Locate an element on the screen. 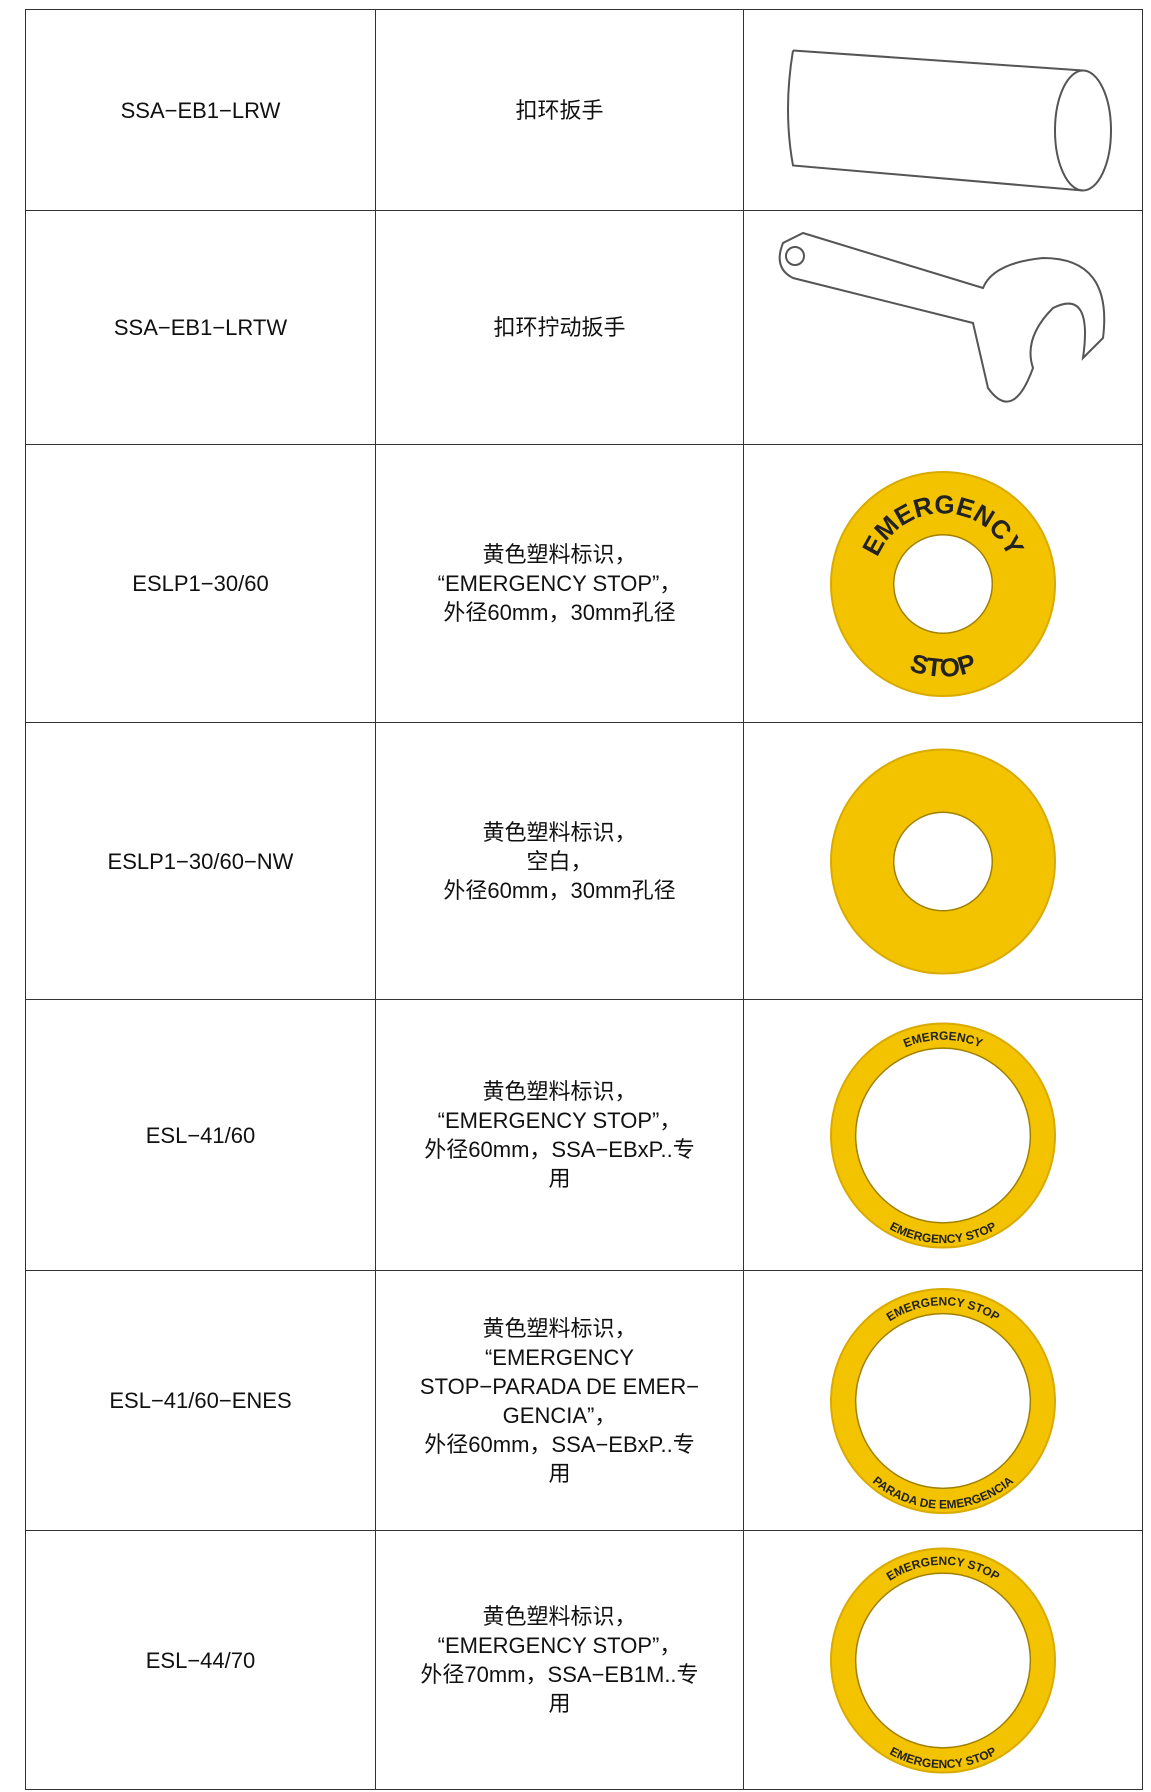 Image resolution: width=1151 pixels, height=1792 pixels. image-cell: EMERGENCY STOP PARADA DE EMERGENCIA is located at coordinates (943, 1400).